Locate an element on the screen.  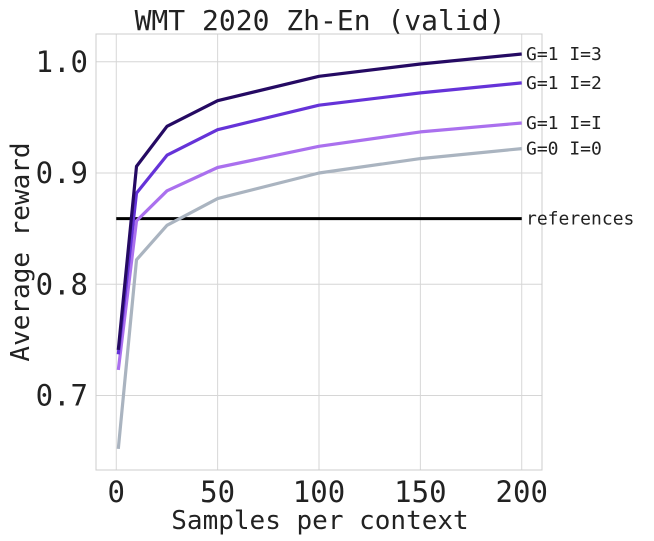
x-tick-label: 200 is located at coordinates (522, 492).